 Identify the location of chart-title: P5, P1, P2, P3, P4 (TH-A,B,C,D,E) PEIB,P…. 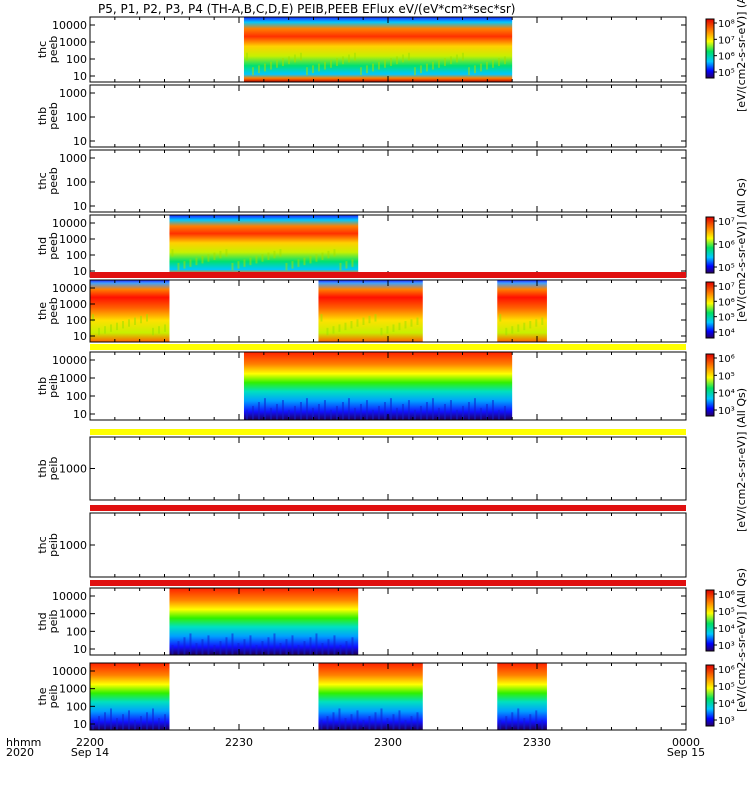
(306, 9).